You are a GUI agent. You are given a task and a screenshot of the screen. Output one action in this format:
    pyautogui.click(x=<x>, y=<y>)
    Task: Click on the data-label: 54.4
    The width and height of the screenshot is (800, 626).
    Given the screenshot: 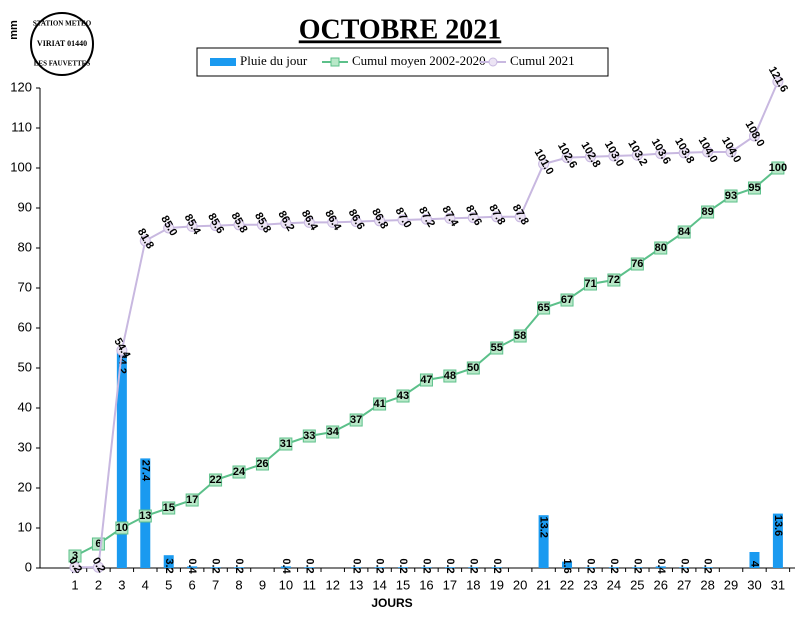 What is the action you would take?
    pyautogui.click(x=122, y=348)
    